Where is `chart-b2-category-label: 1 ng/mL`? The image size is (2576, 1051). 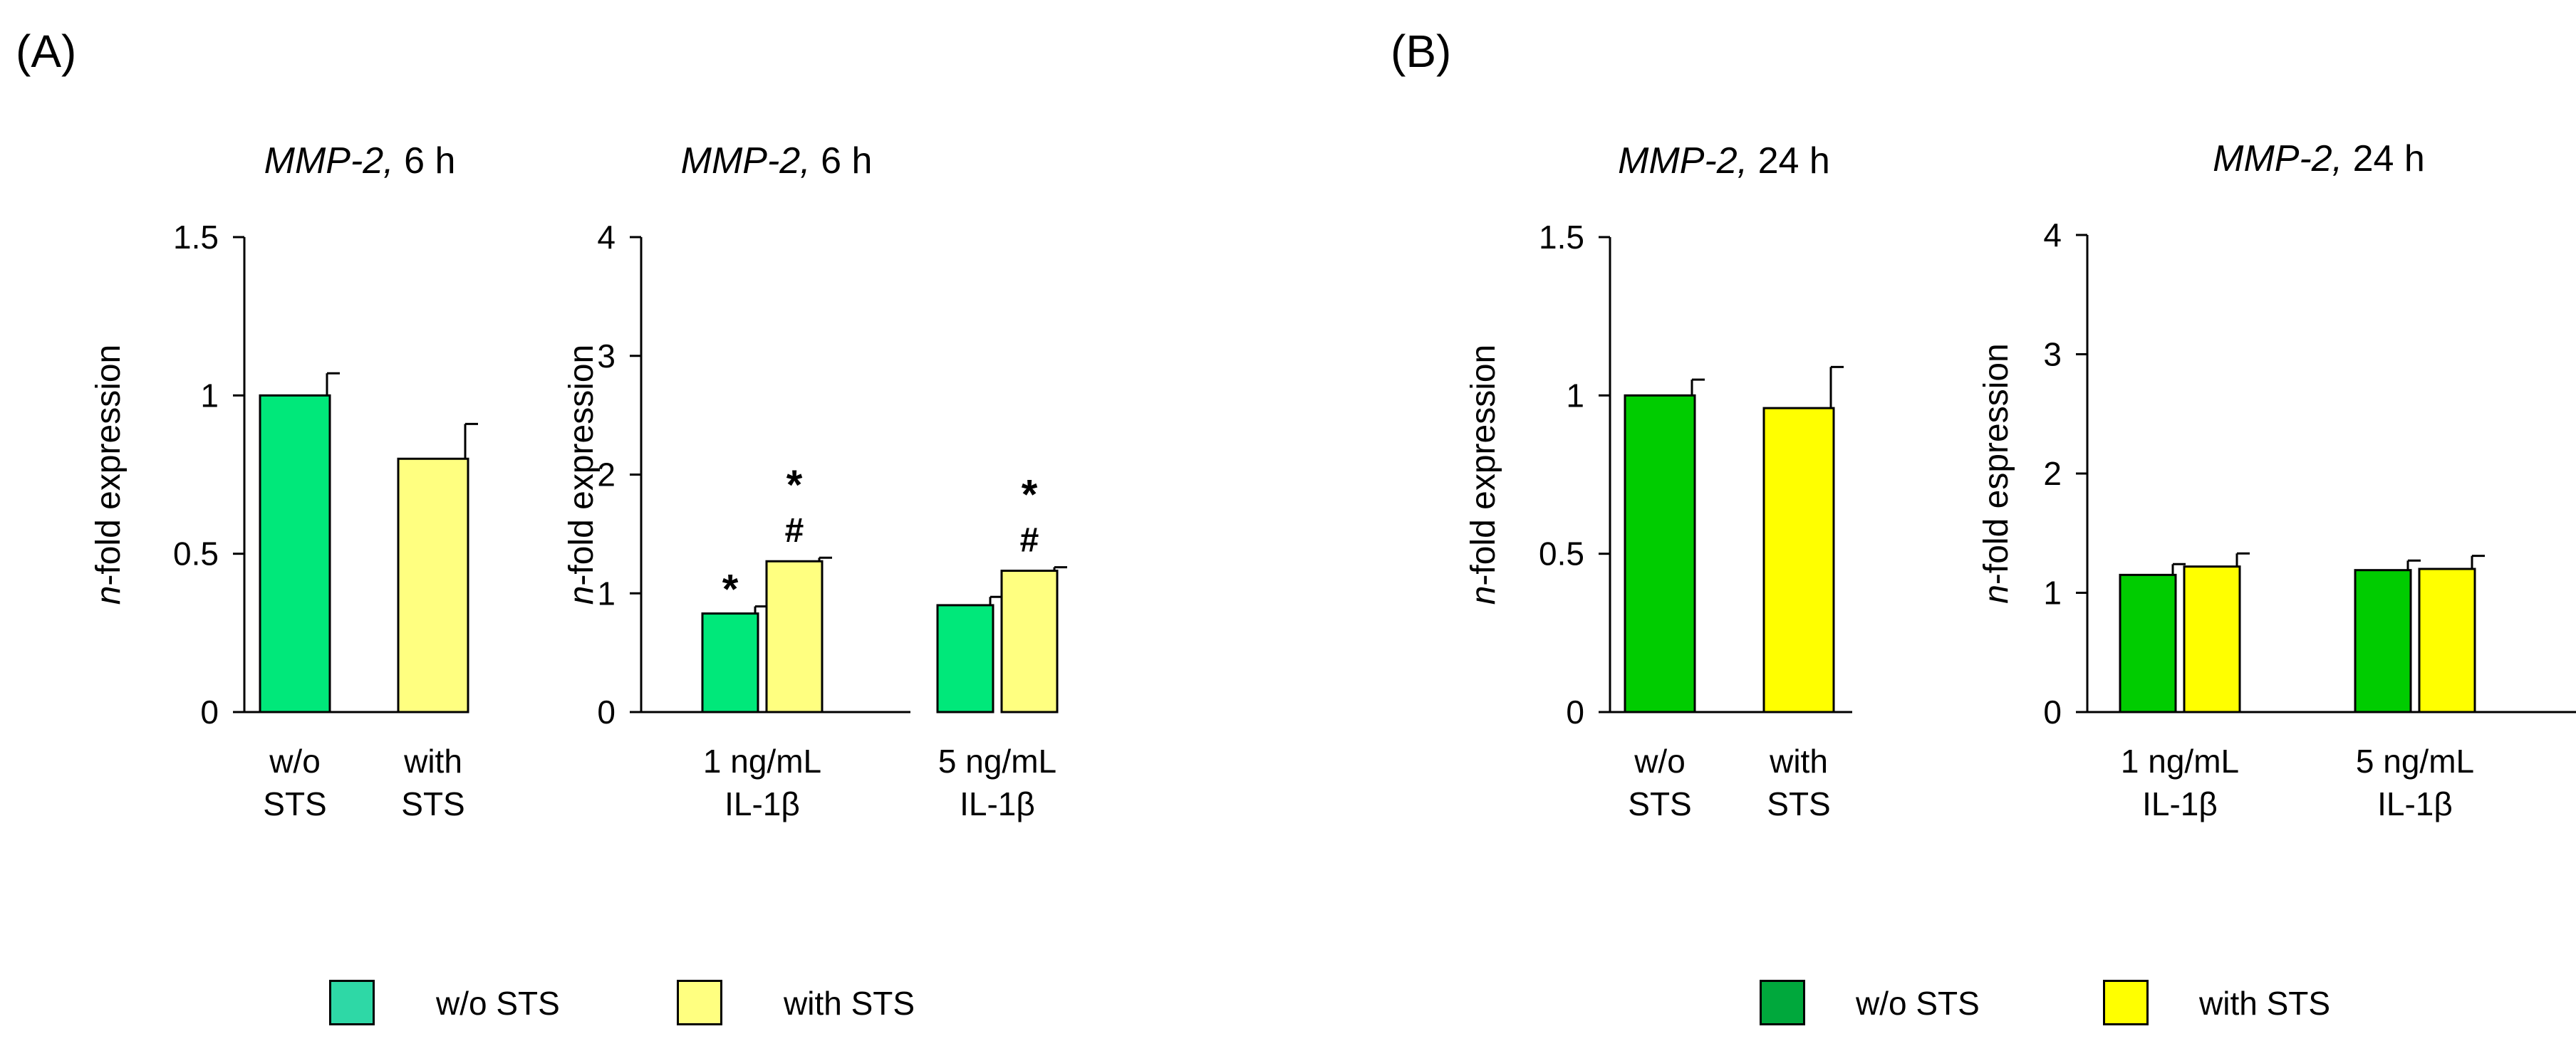
chart-b2-category-label: 1 ng/mL is located at coordinates (2180, 761).